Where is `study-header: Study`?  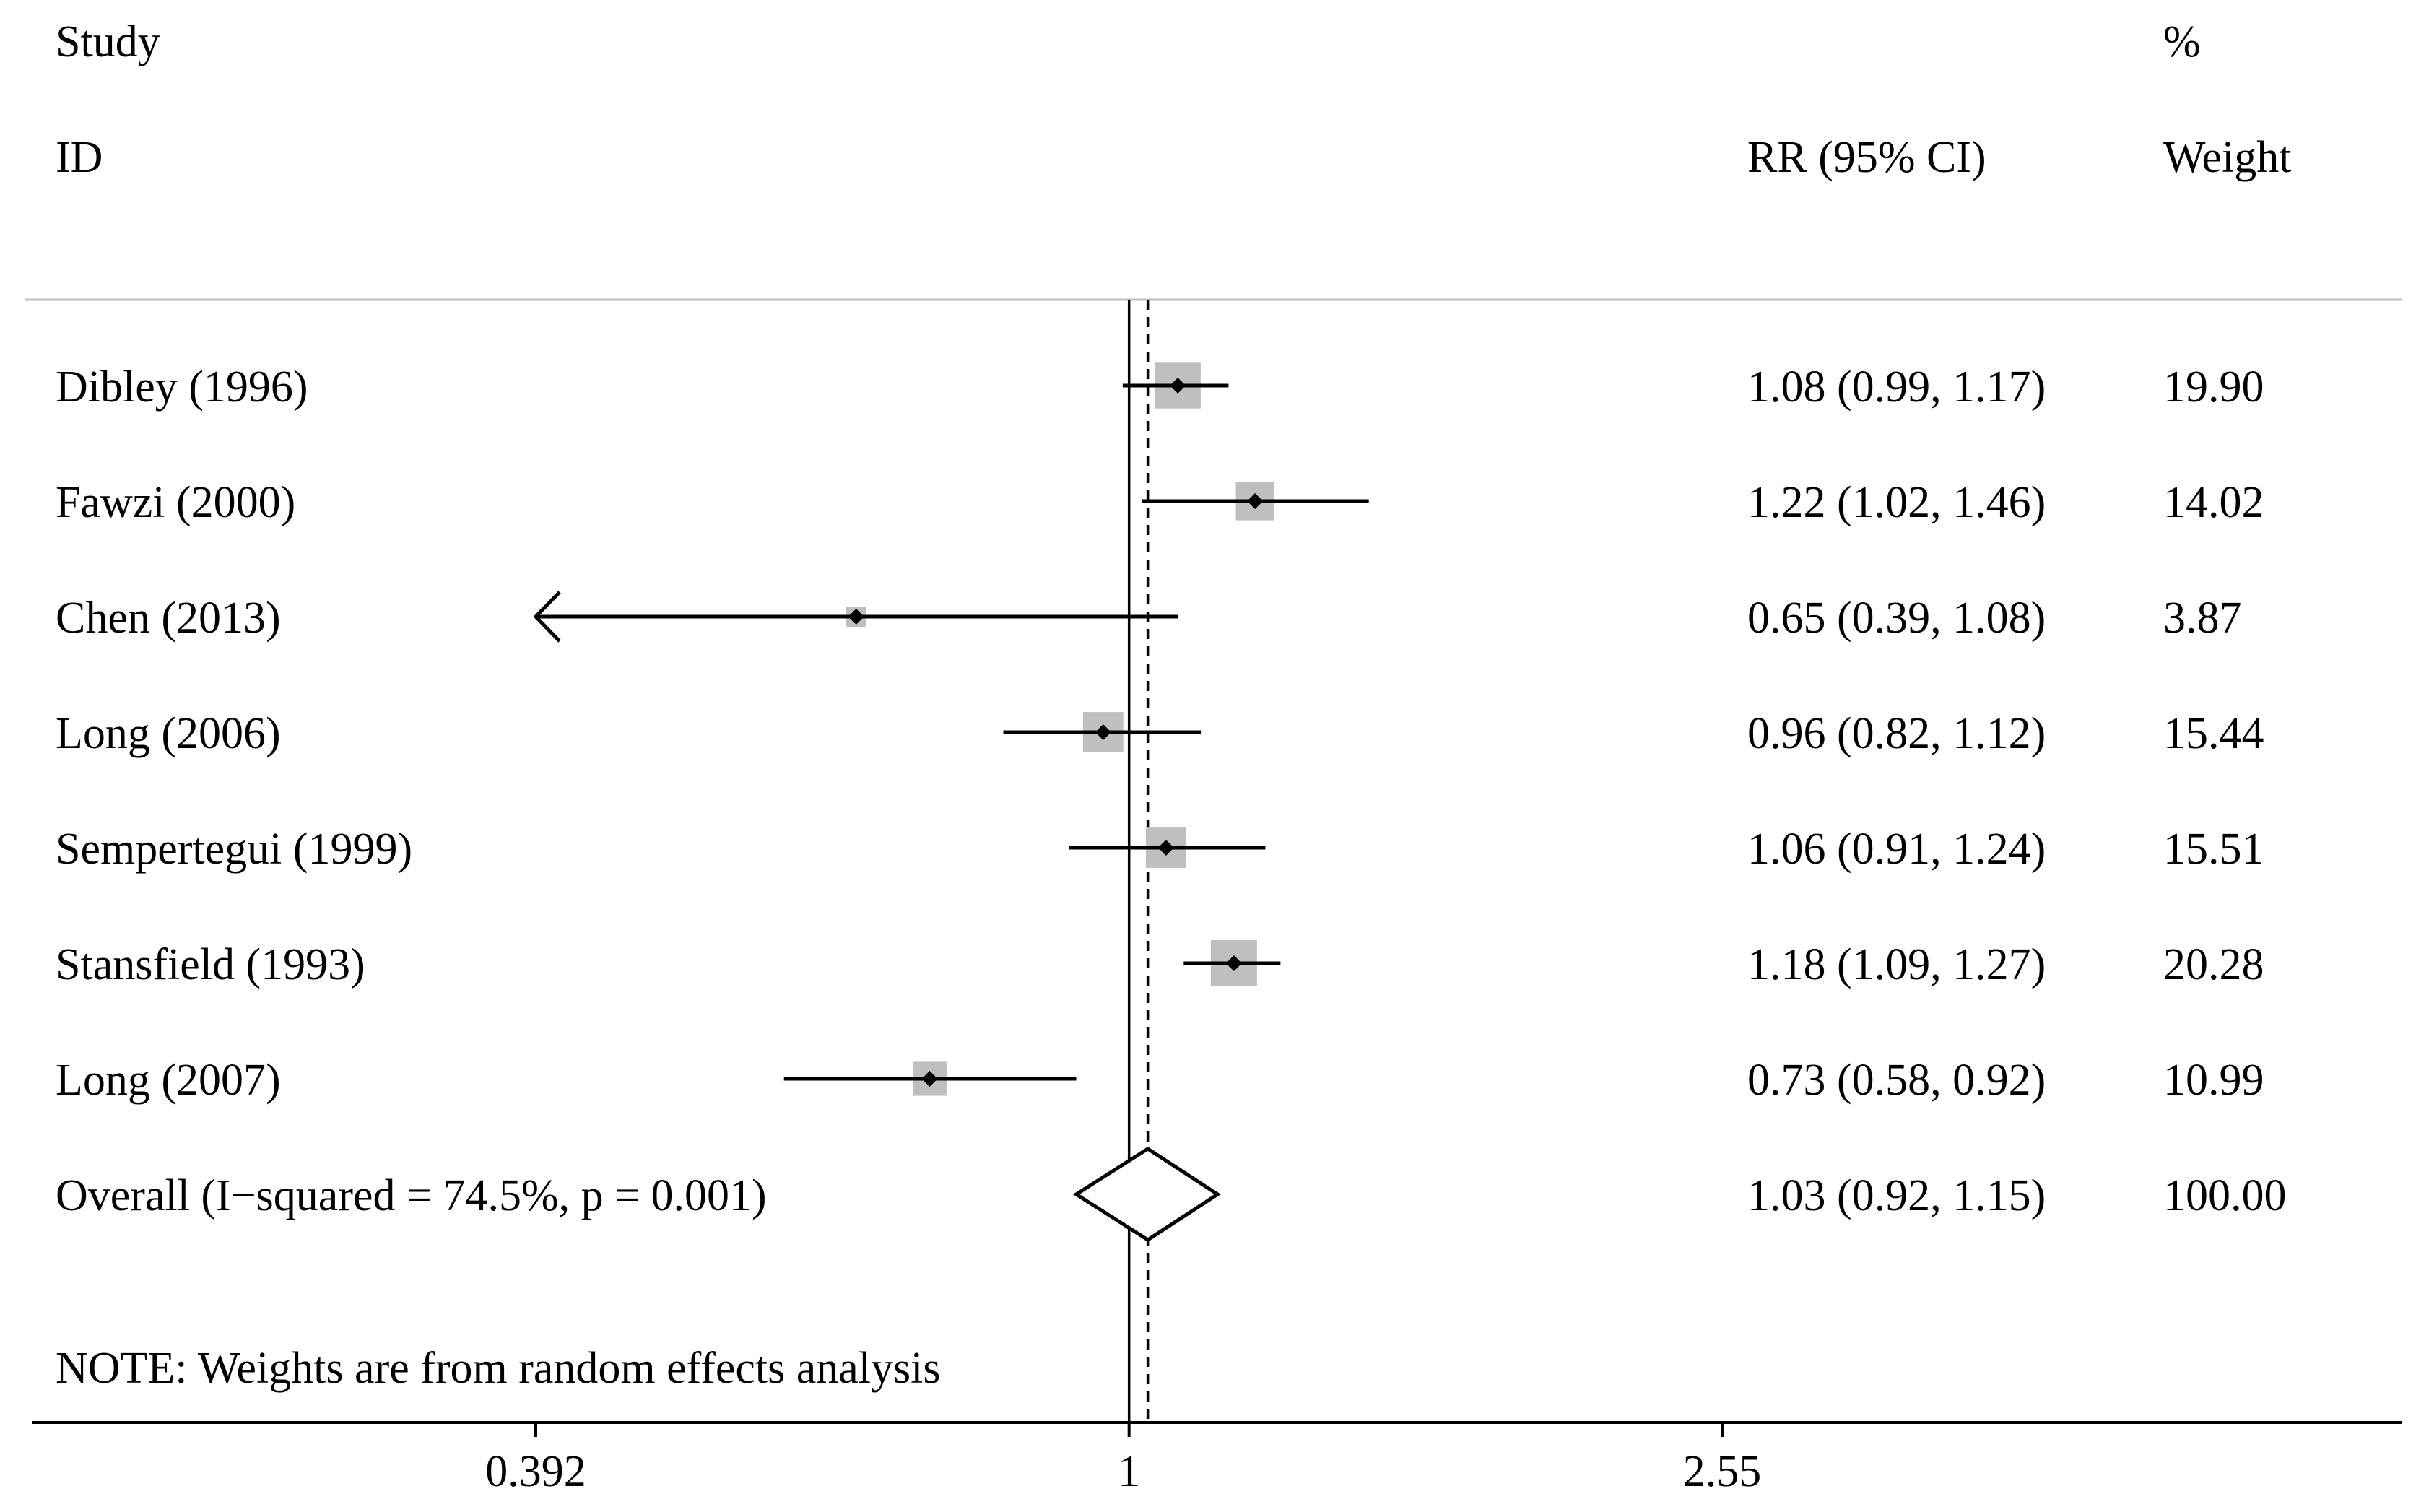
study-header: Study is located at coordinates (108, 41).